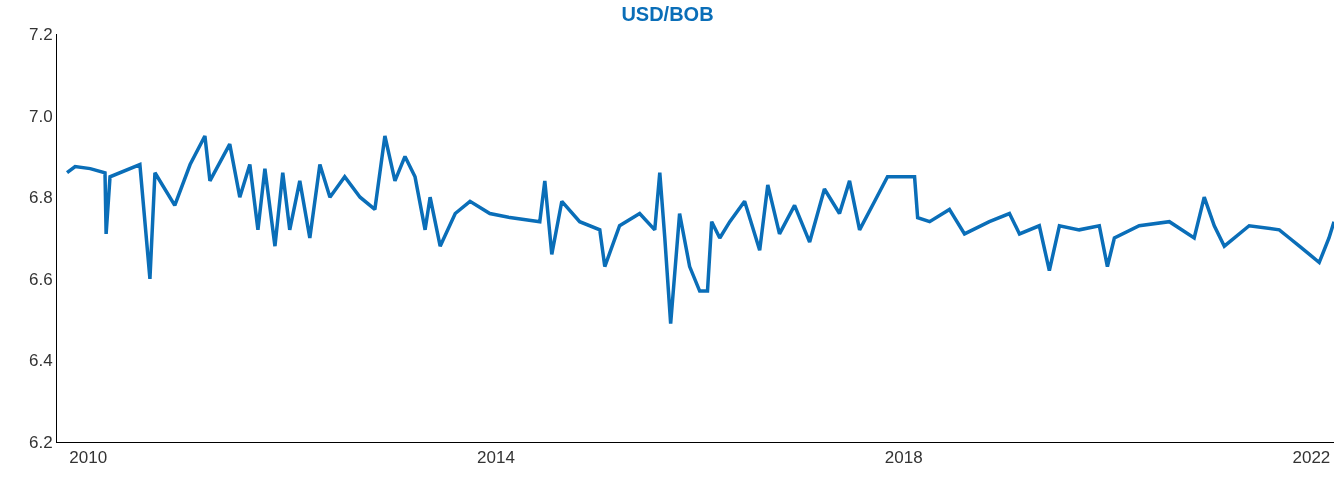 The height and width of the screenshot is (480, 1335). What do you see at coordinates (40, 34) in the screenshot?
I see `y-tick-label: 7.2` at bounding box center [40, 34].